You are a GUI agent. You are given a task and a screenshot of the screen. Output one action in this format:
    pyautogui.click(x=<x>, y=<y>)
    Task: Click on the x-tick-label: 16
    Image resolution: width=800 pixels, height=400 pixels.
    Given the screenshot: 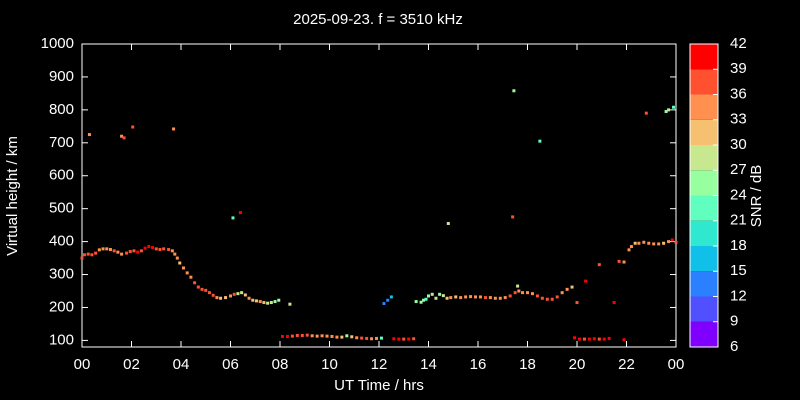 What is the action you would take?
    pyautogui.click(x=478, y=364)
    